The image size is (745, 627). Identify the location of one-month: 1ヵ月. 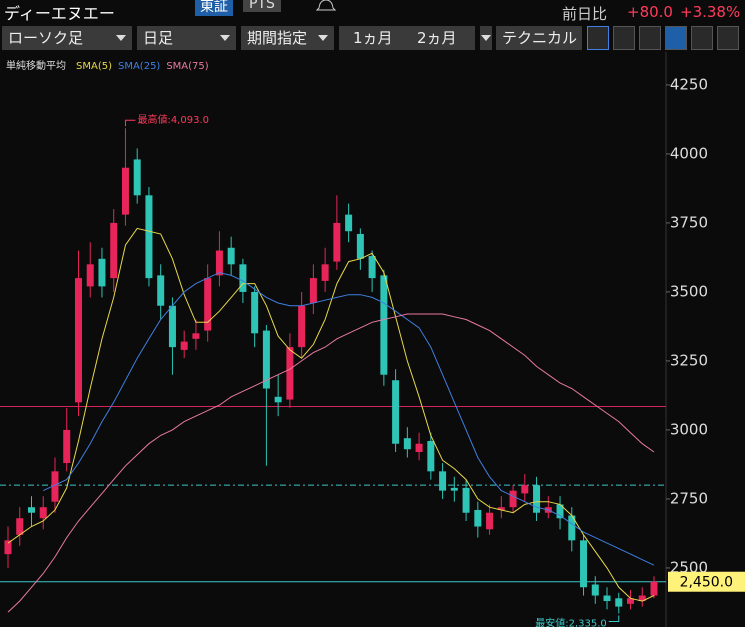
(373, 38).